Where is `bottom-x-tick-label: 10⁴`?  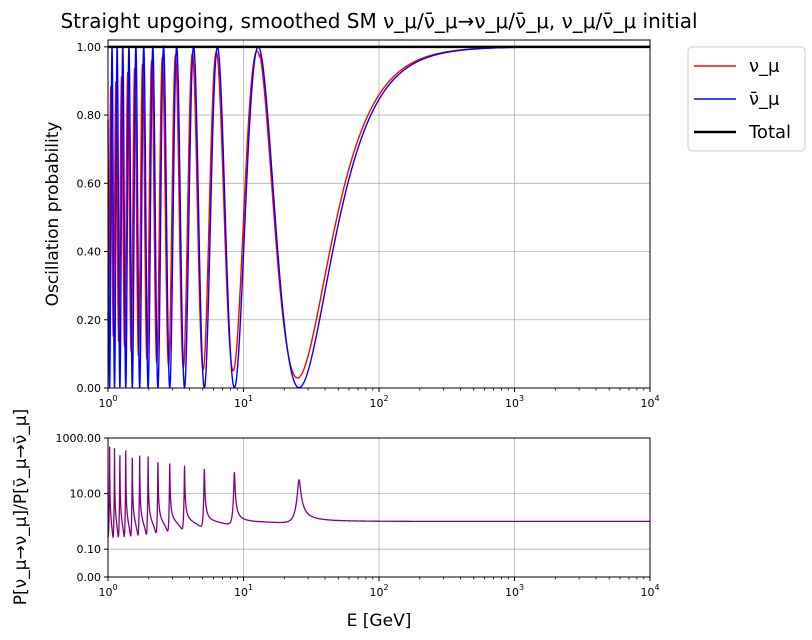 bottom-x-tick-label: 10⁴ is located at coordinates (649, 591).